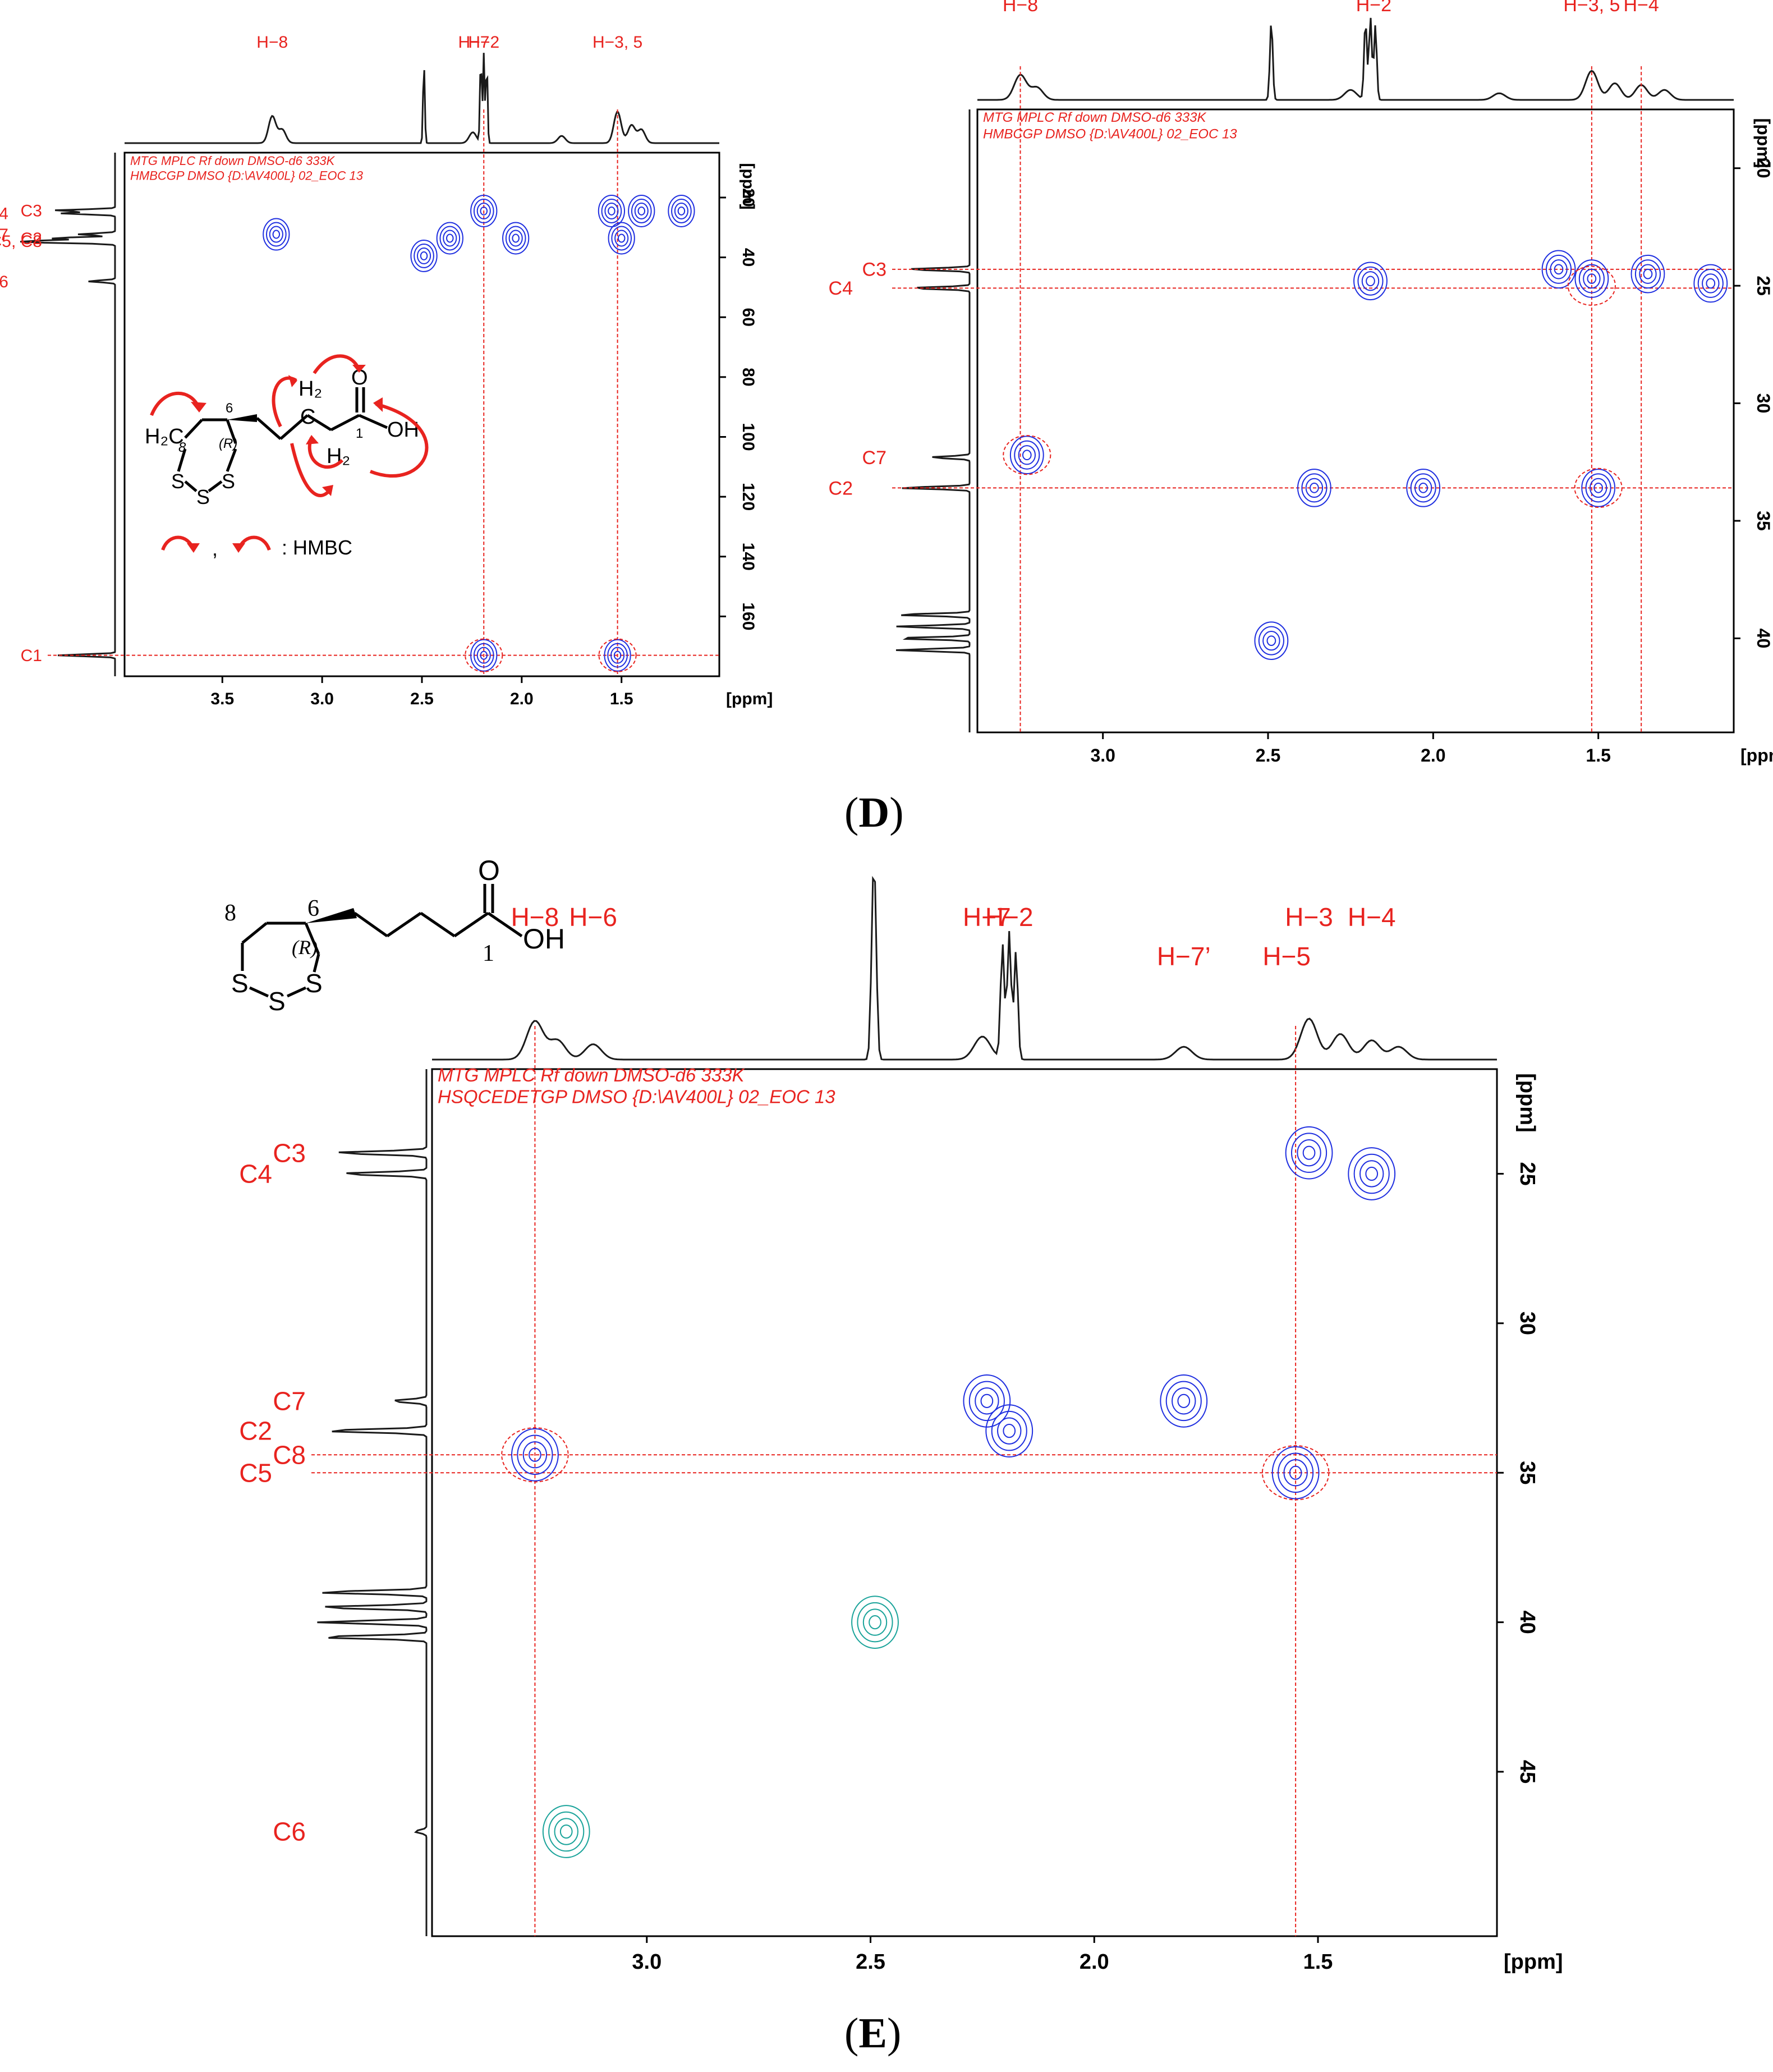 This screenshot has width=1773, height=2072. Describe the element at coordinates (874, 813) in the screenshot. I see `panel-label-d: (D)` at that location.